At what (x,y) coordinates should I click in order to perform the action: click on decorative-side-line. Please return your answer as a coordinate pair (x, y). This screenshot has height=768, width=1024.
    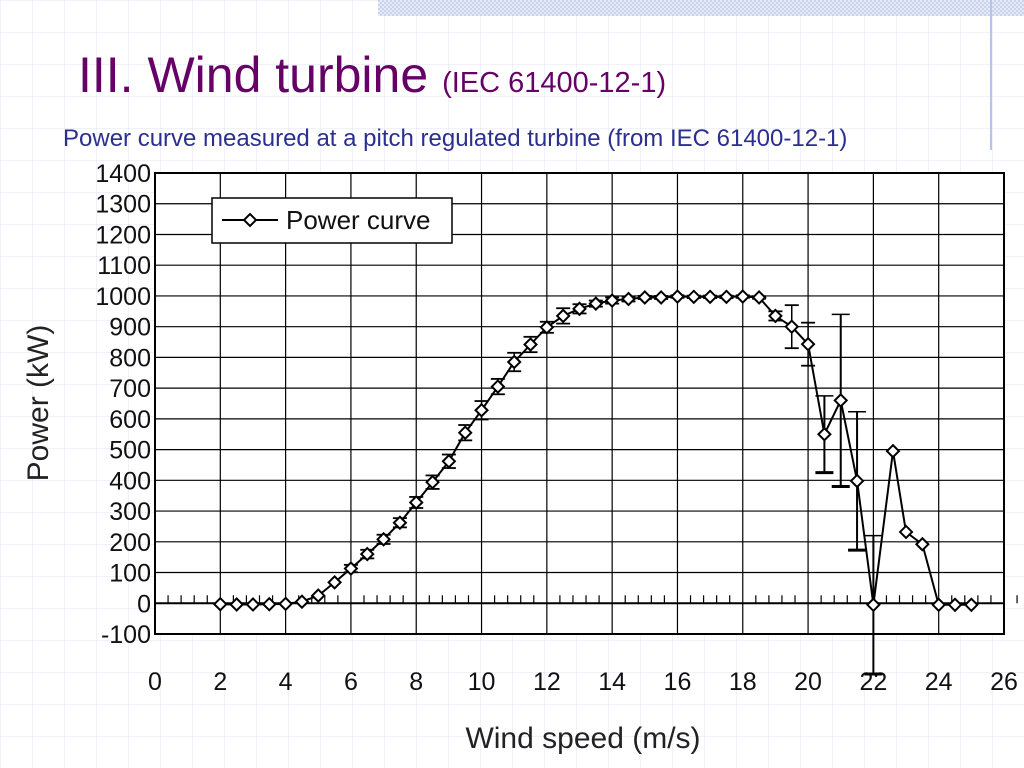
    Looking at the image, I should click on (991, 75).